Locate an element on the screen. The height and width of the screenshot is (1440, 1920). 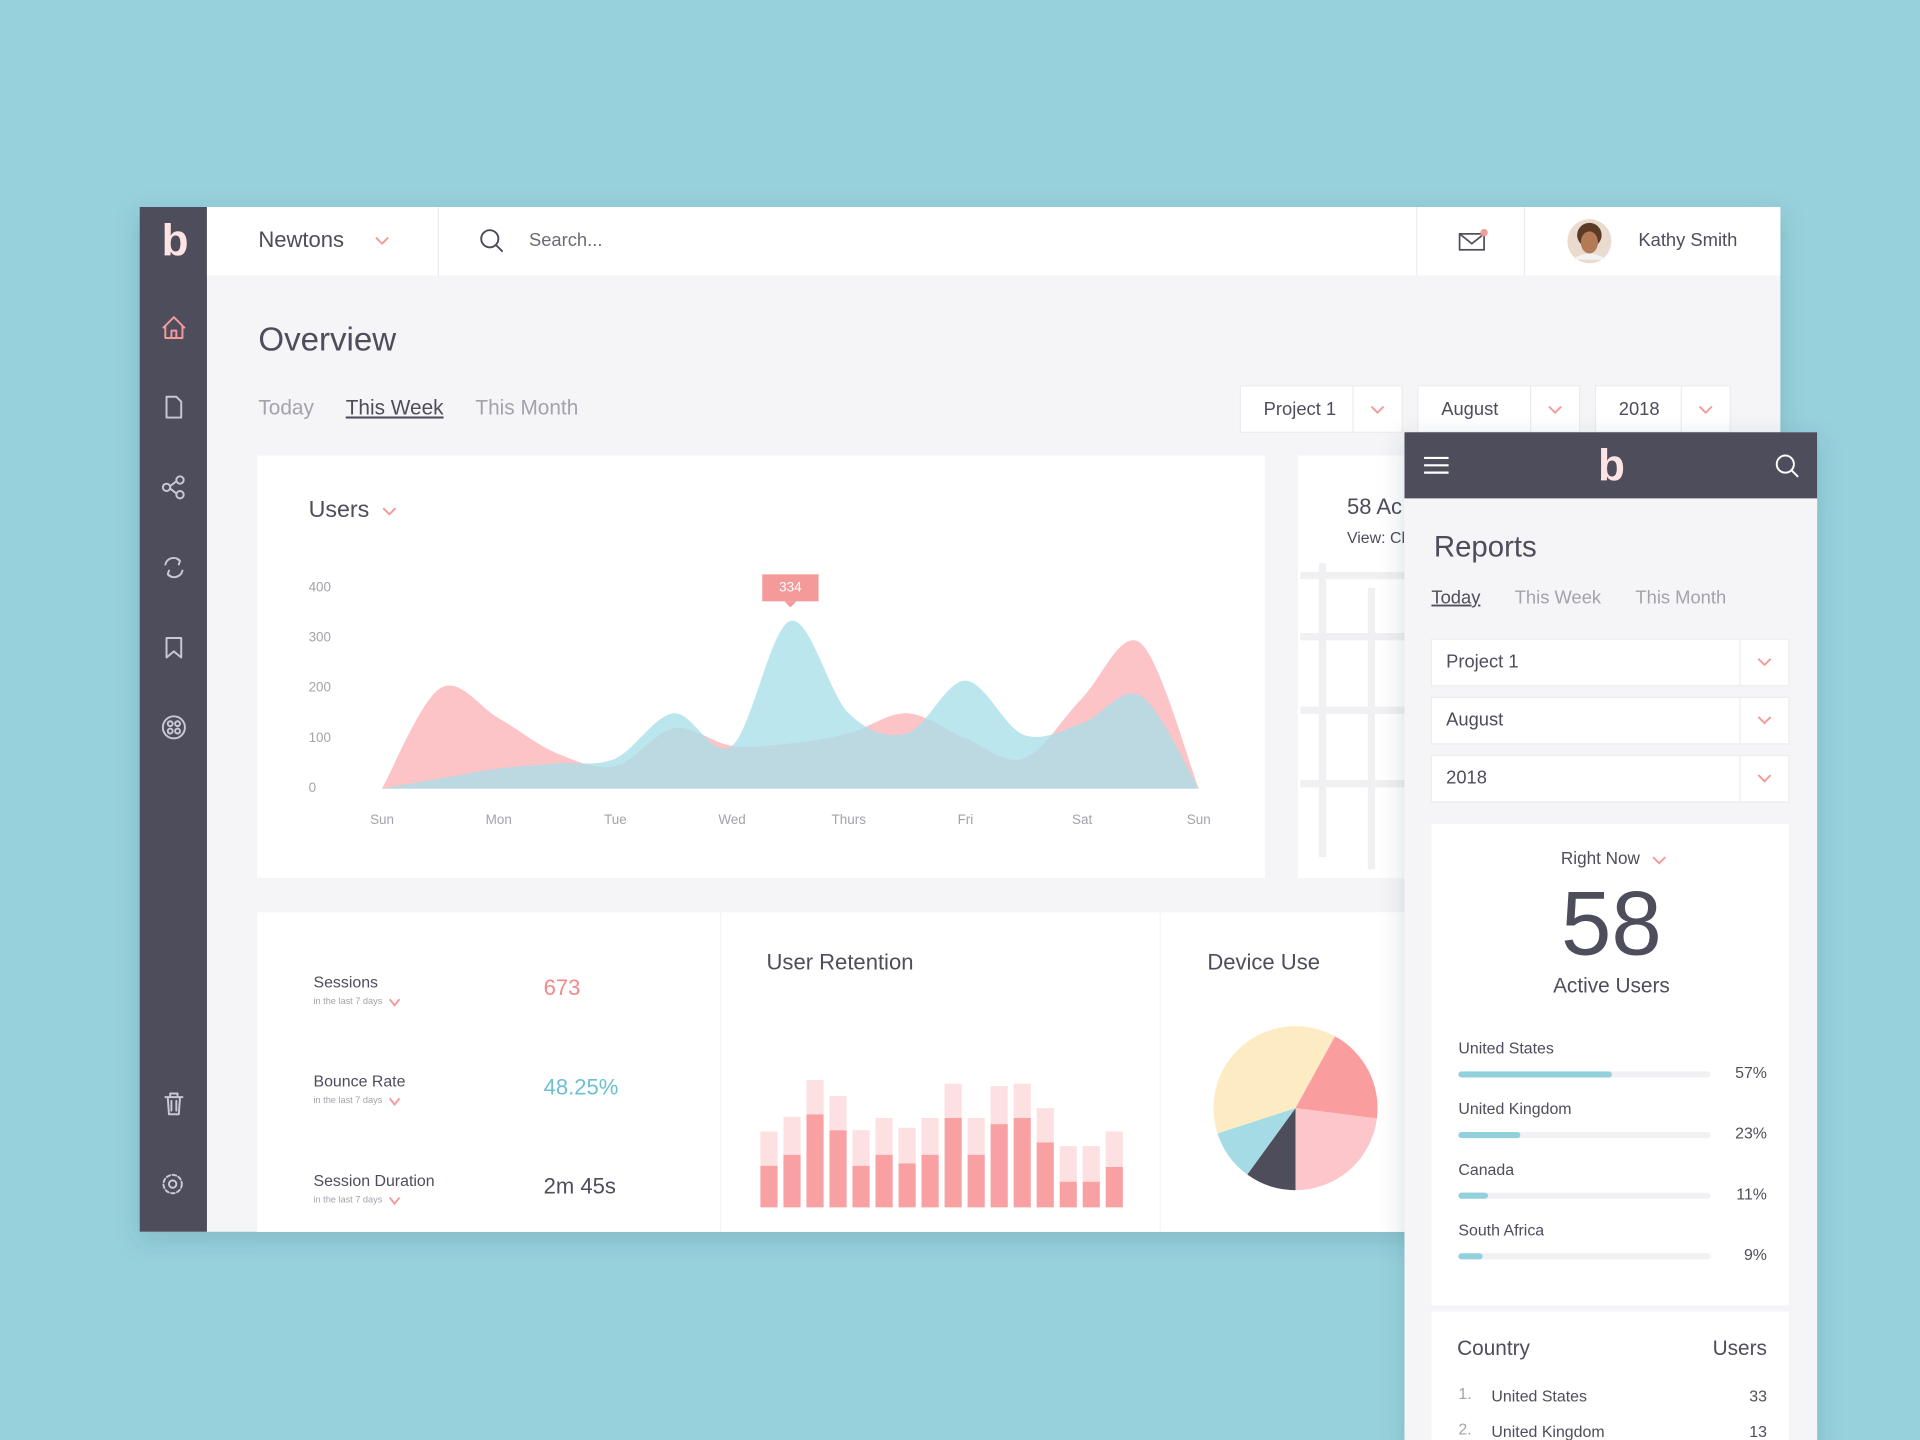
nav-settings is located at coordinates (172, 1184).